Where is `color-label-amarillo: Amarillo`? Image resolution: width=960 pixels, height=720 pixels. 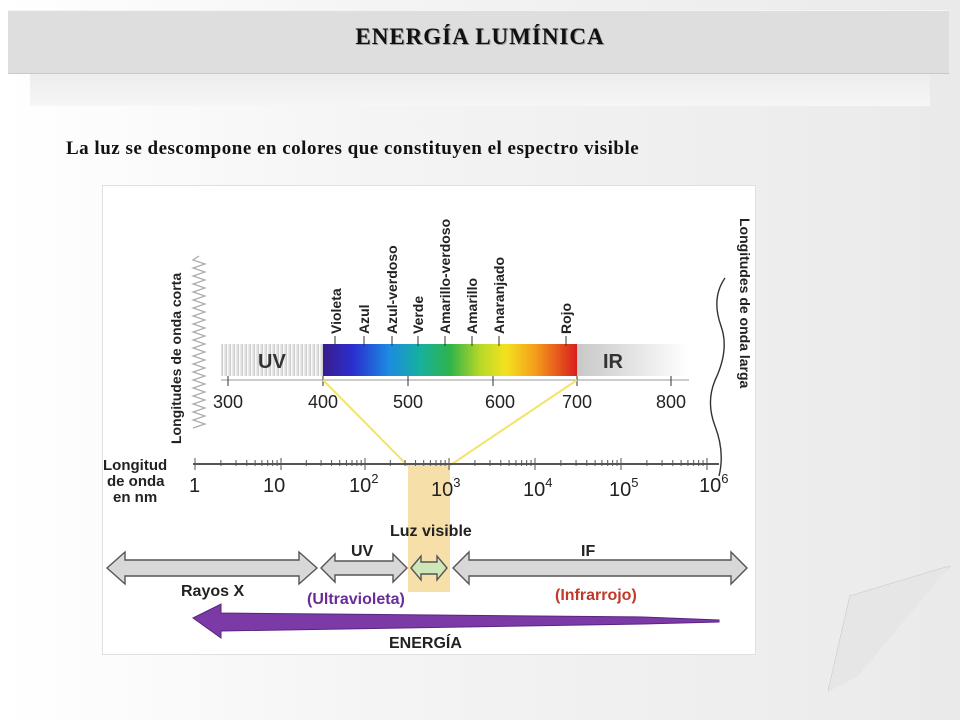 color-label-amarillo: Amarillo is located at coordinates (472, 306).